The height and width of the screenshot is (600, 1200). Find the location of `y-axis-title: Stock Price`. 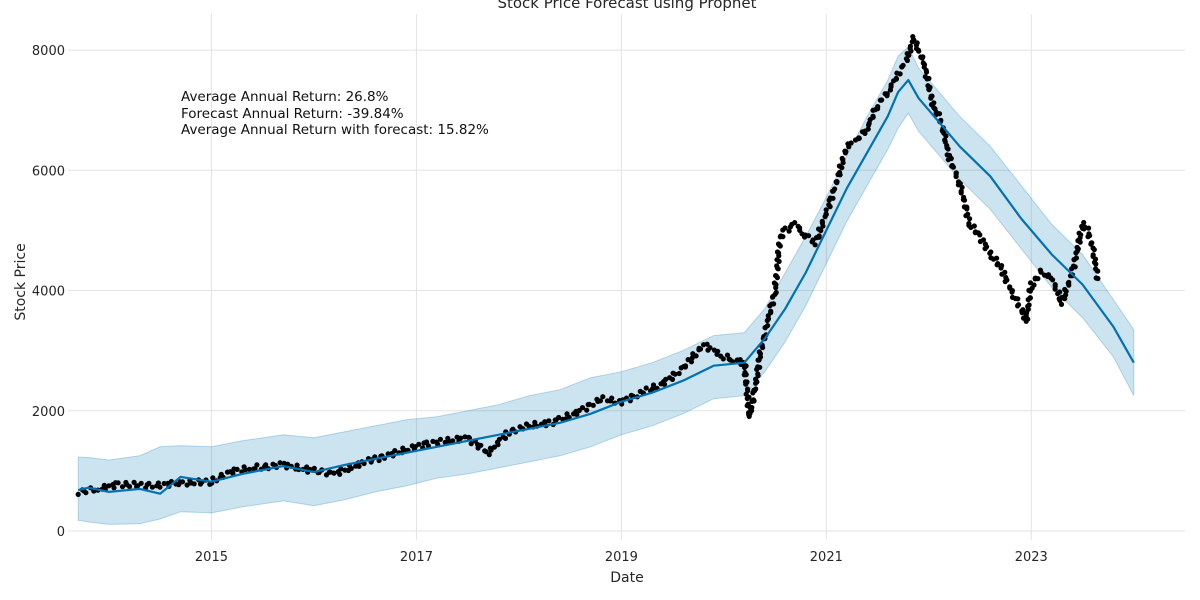

y-axis-title: Stock Price is located at coordinates (21, 281).